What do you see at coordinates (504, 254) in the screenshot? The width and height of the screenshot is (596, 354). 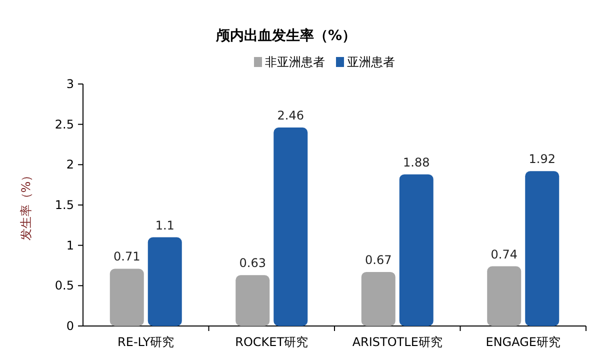 I see `data-label: 0.74` at bounding box center [504, 254].